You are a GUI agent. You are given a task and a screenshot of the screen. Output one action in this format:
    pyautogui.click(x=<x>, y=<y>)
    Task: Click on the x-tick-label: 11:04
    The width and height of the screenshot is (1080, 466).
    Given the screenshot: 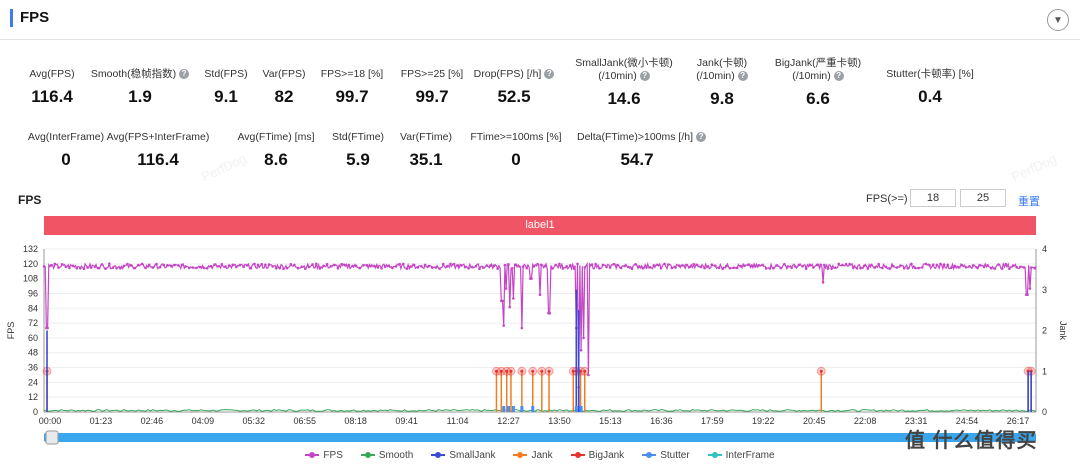 What is the action you would take?
    pyautogui.click(x=458, y=421)
    